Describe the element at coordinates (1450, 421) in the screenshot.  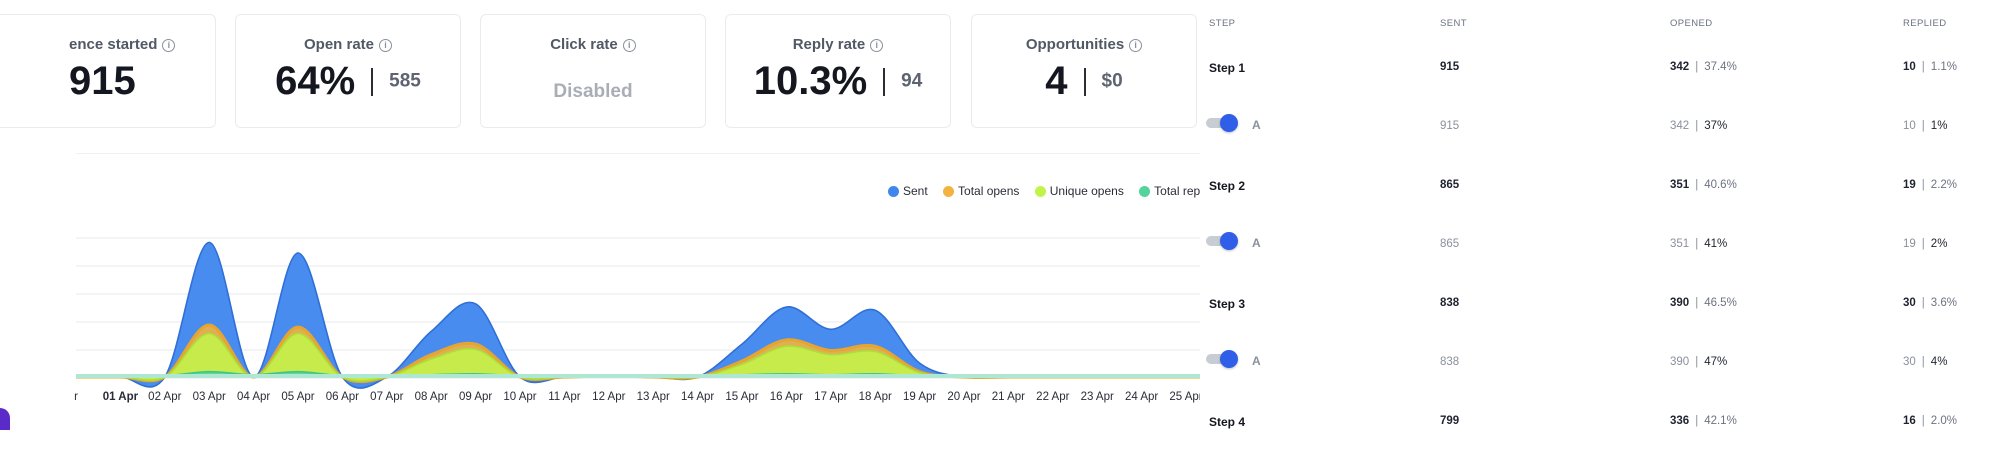
I see `sent-value: 799` at that location.